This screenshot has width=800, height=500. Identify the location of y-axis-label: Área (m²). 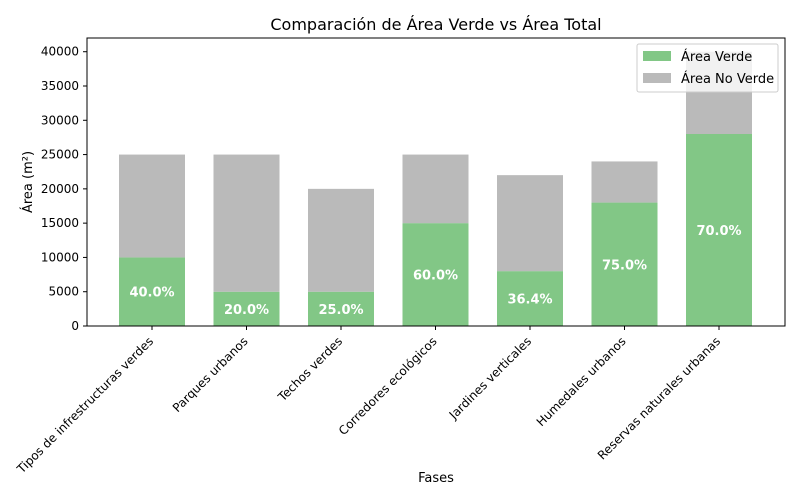
(28, 182).